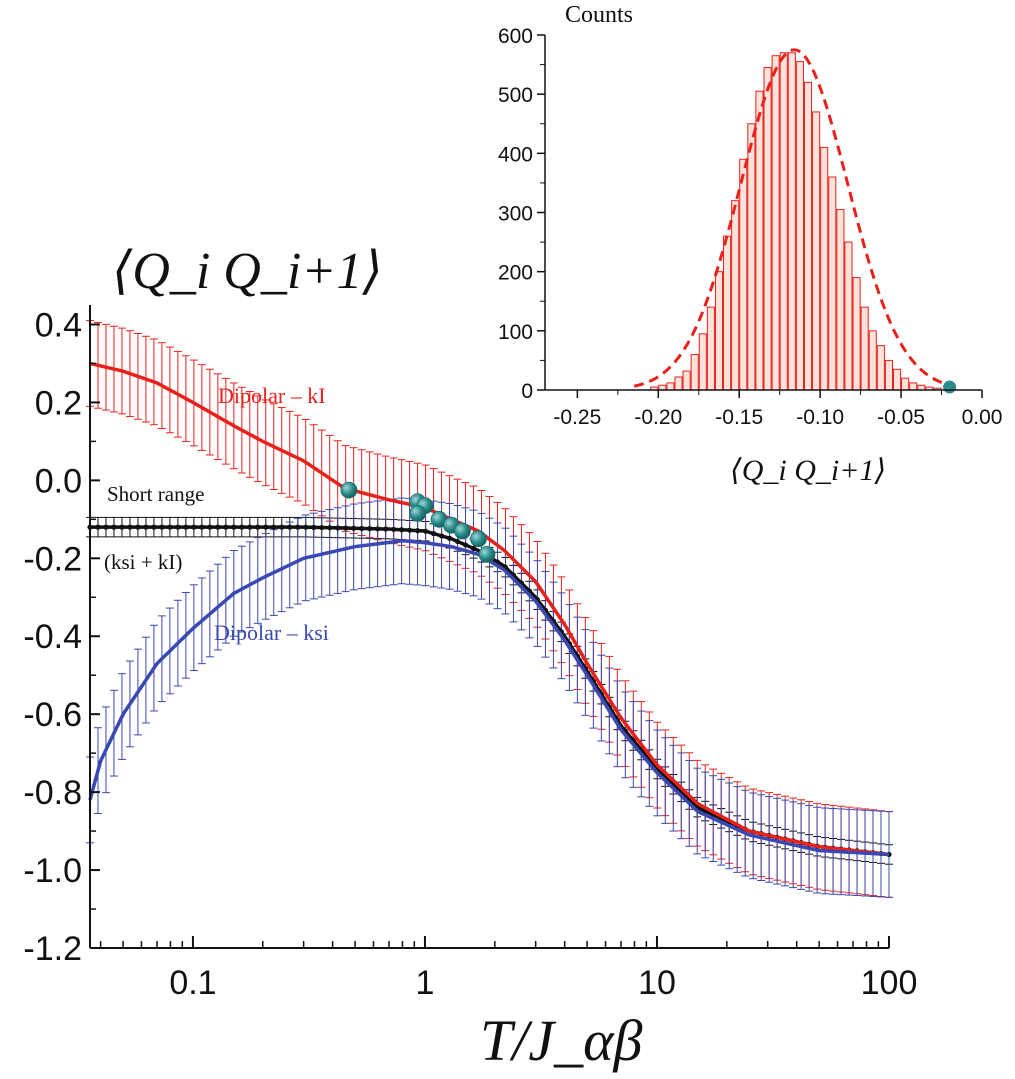 This screenshot has height=1079, width=1015. What do you see at coordinates (58, 481) in the screenshot?
I see `main-y-tick-label: 0.0` at bounding box center [58, 481].